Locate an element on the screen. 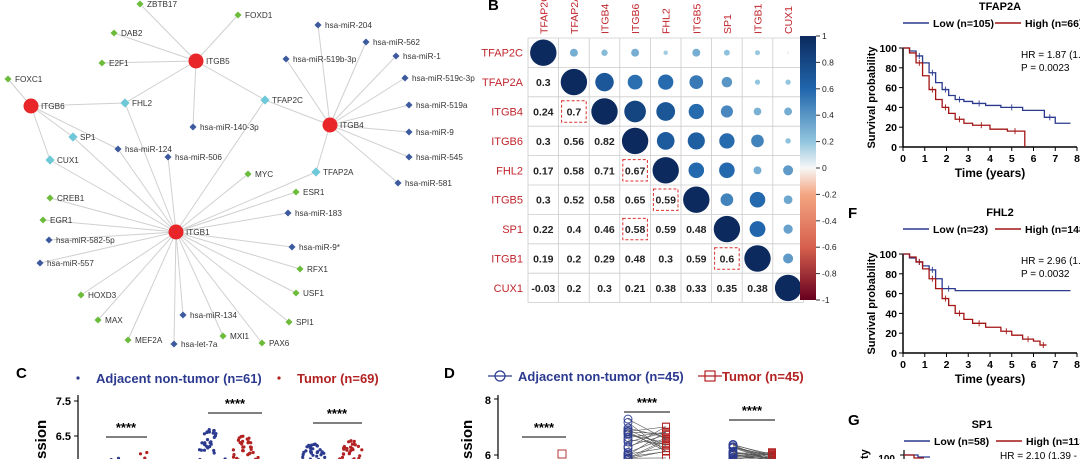  corr-value: 0.6 is located at coordinates (727, 260).